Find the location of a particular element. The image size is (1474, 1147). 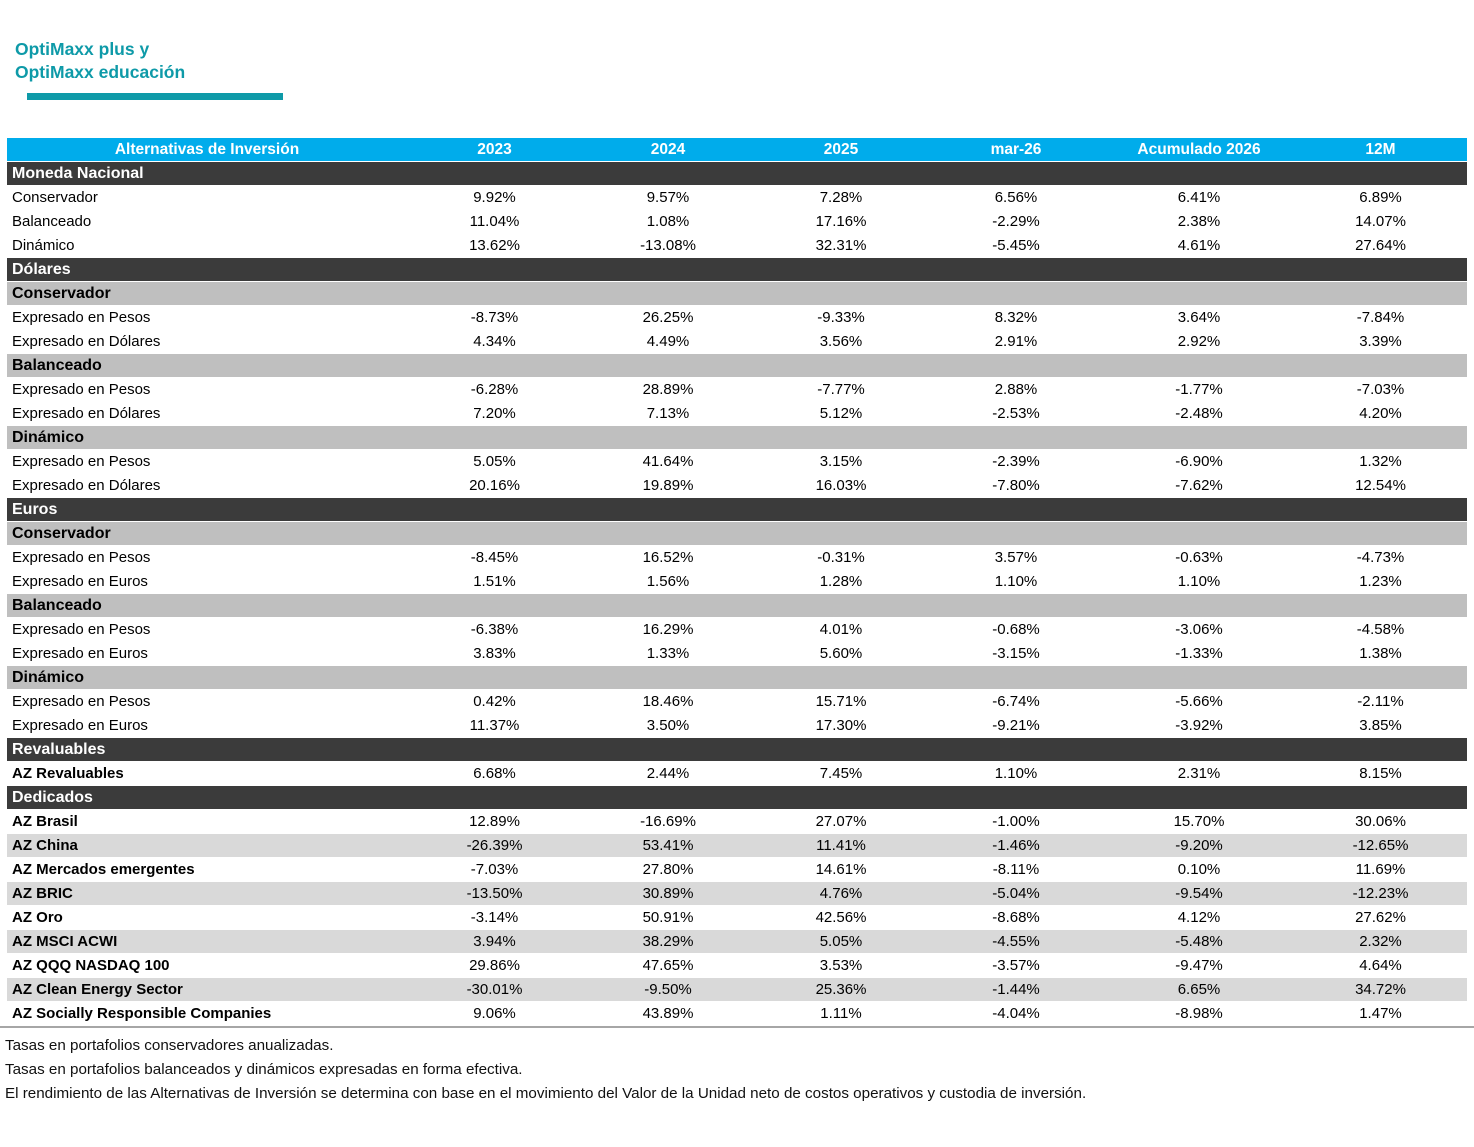

value-cell-2023: 11.37% is located at coordinates (494, 725).